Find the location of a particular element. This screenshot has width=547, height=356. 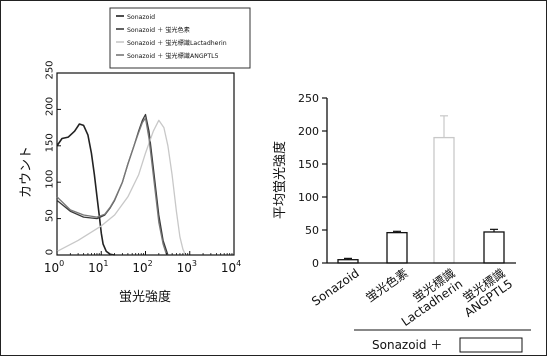

bar-y-axis-label: 平均蛍光強度 is located at coordinates (280, 180).